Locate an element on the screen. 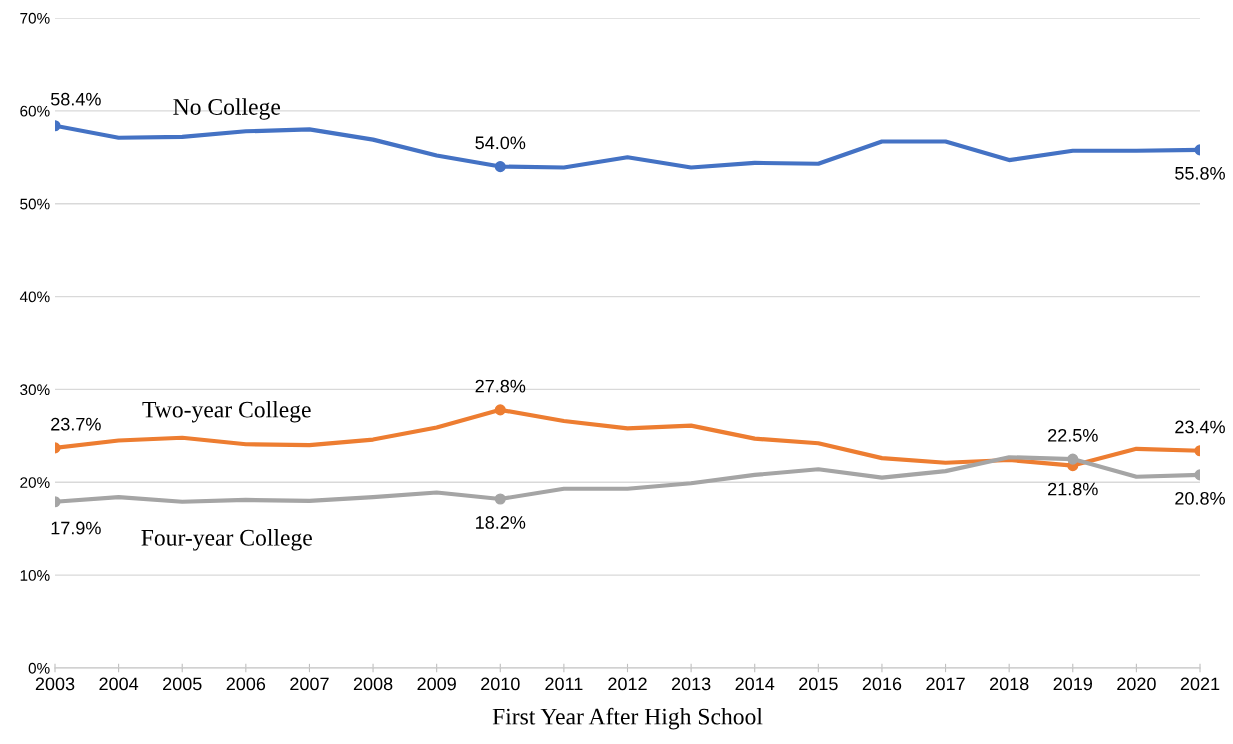 This screenshot has height=744, width=1233. x-tick-label: 2006 is located at coordinates (246, 684).